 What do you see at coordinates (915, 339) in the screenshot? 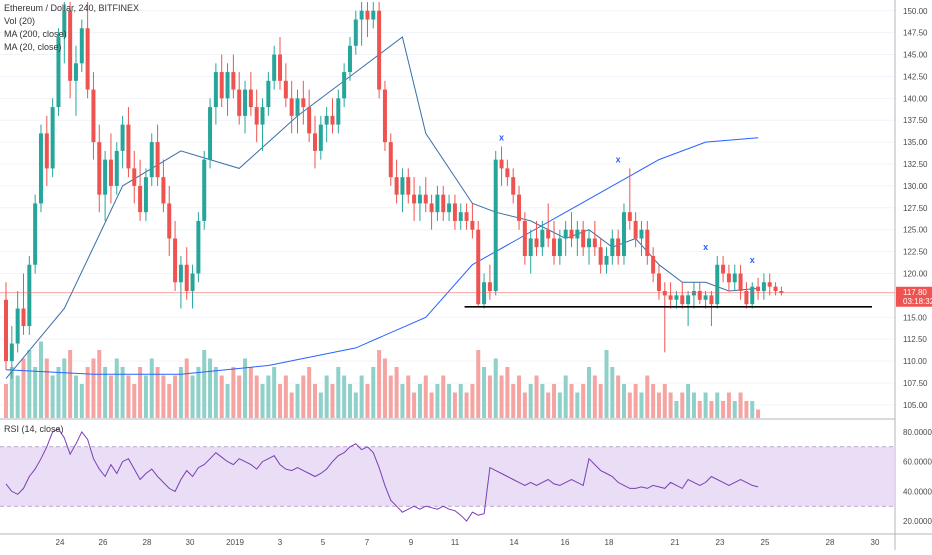
I see `price-tick-label: 112.50` at bounding box center [915, 339].